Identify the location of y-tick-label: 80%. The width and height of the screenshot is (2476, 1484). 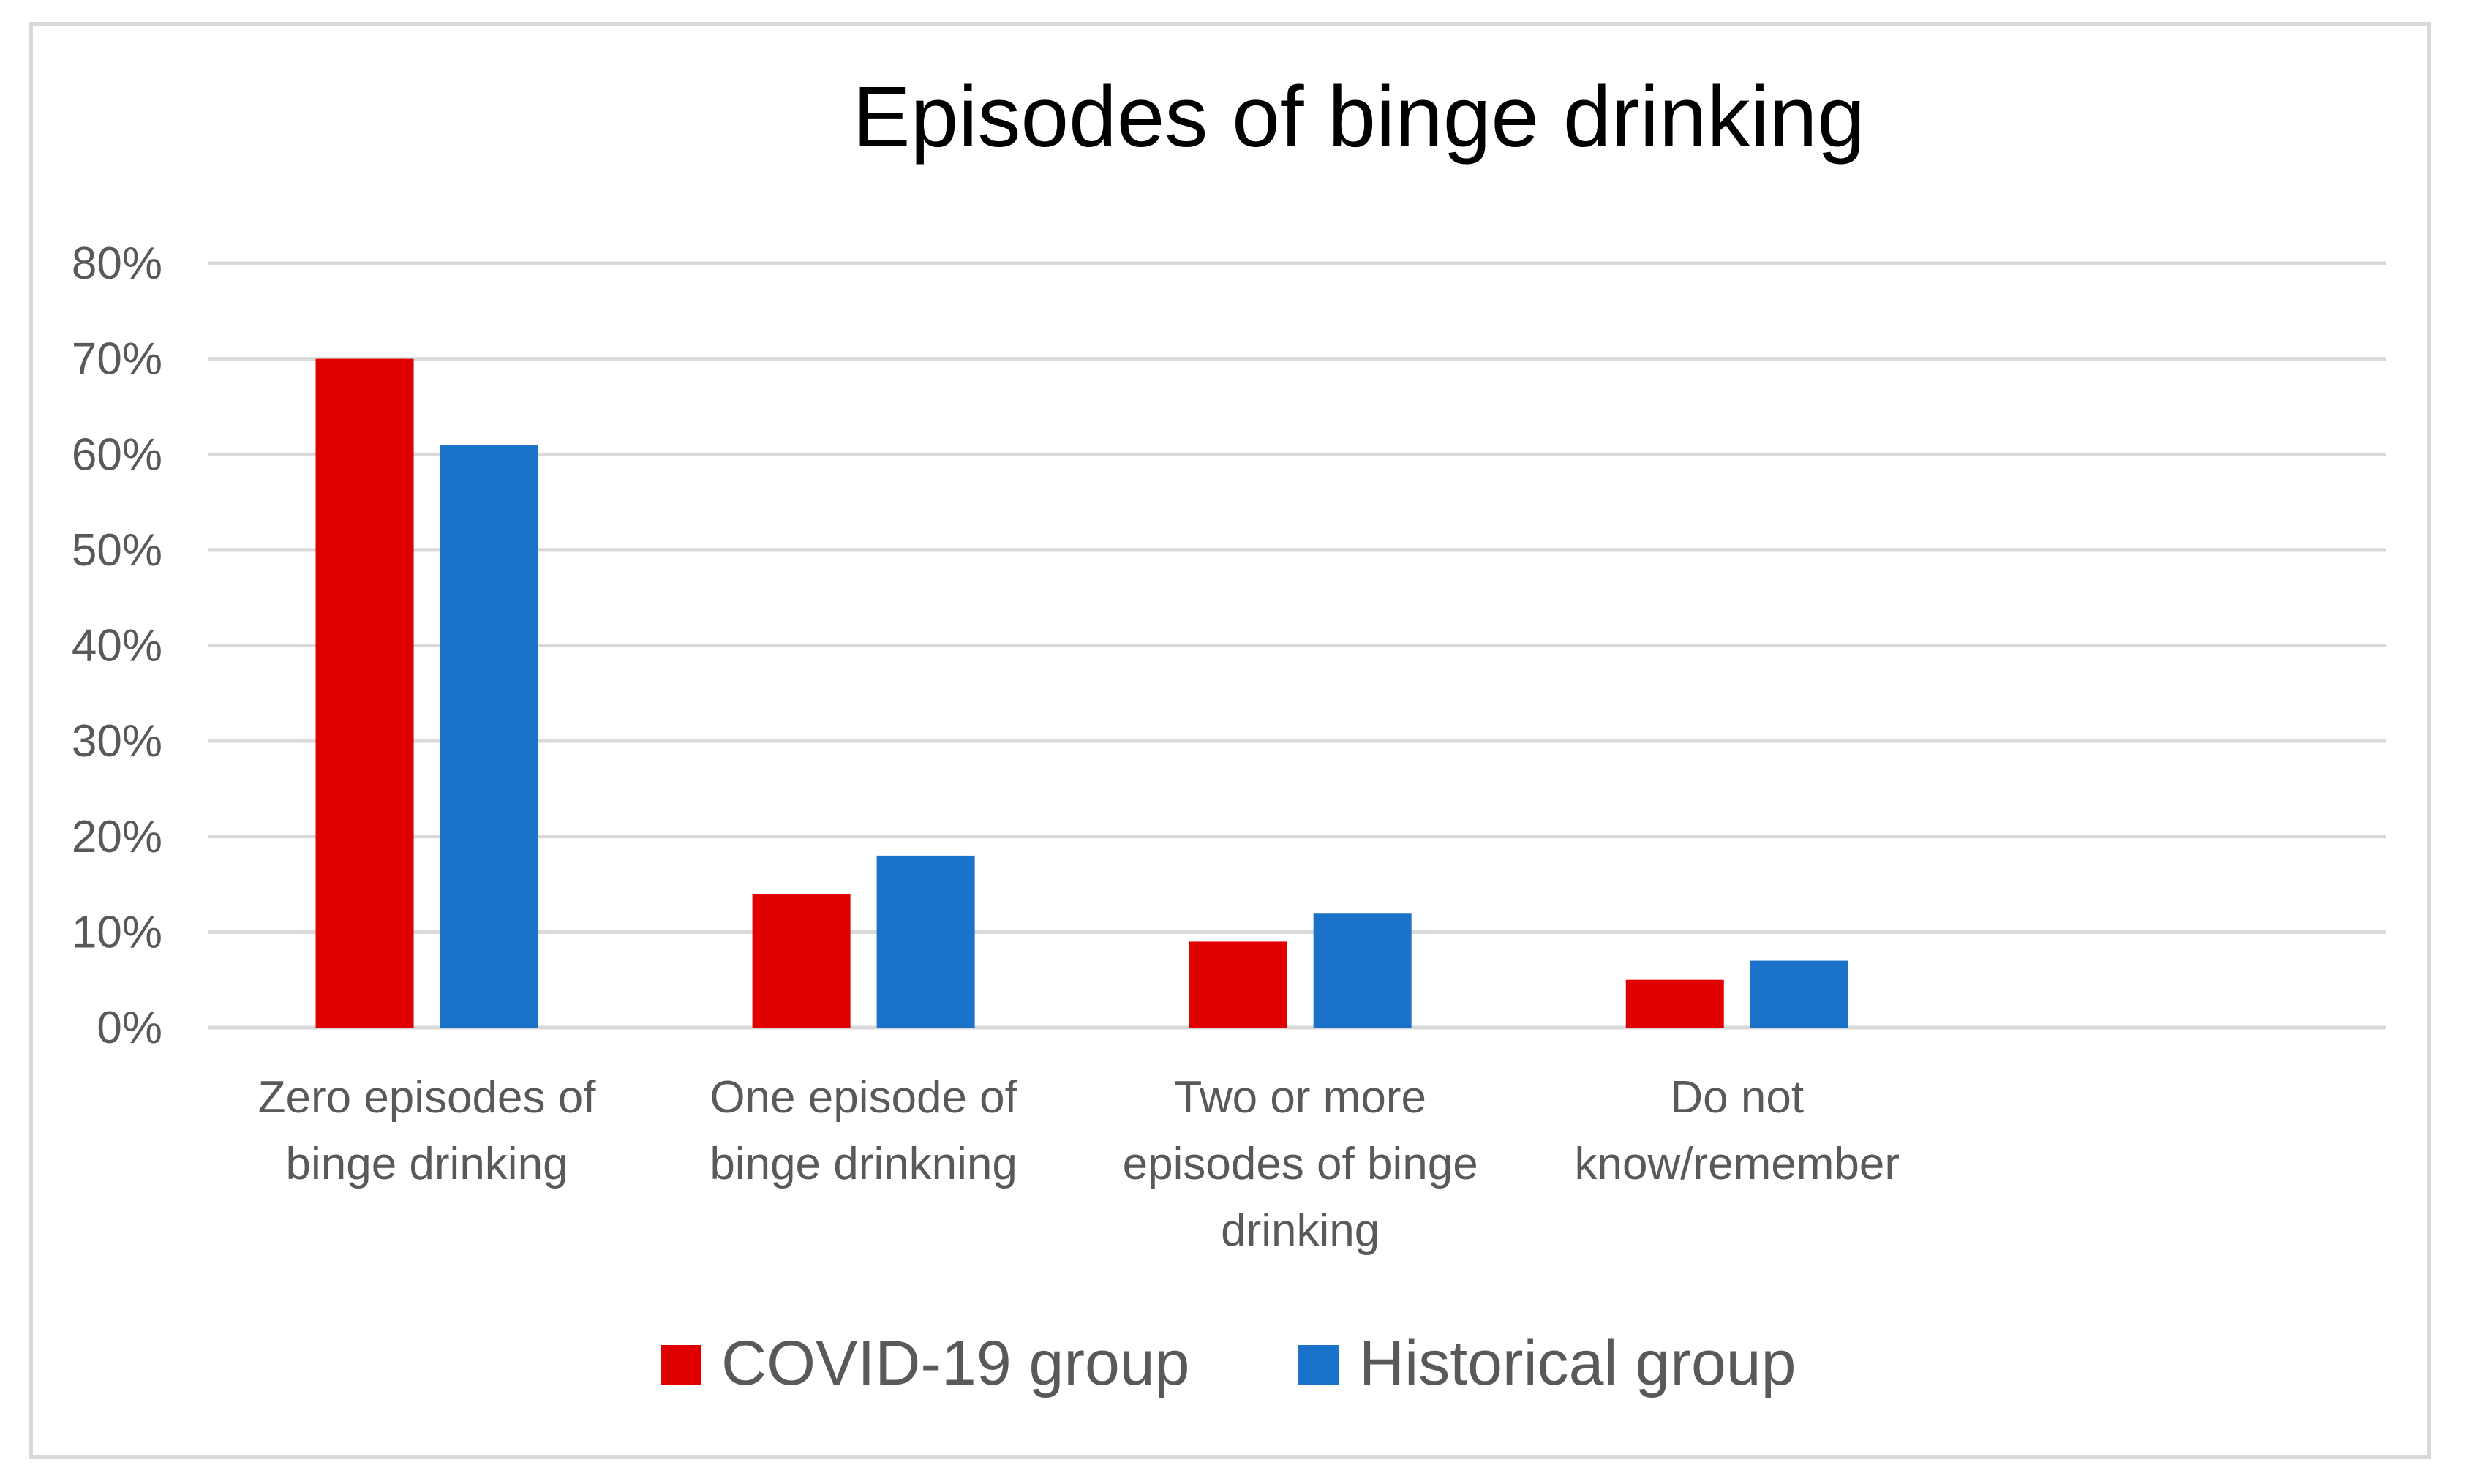
(117, 263).